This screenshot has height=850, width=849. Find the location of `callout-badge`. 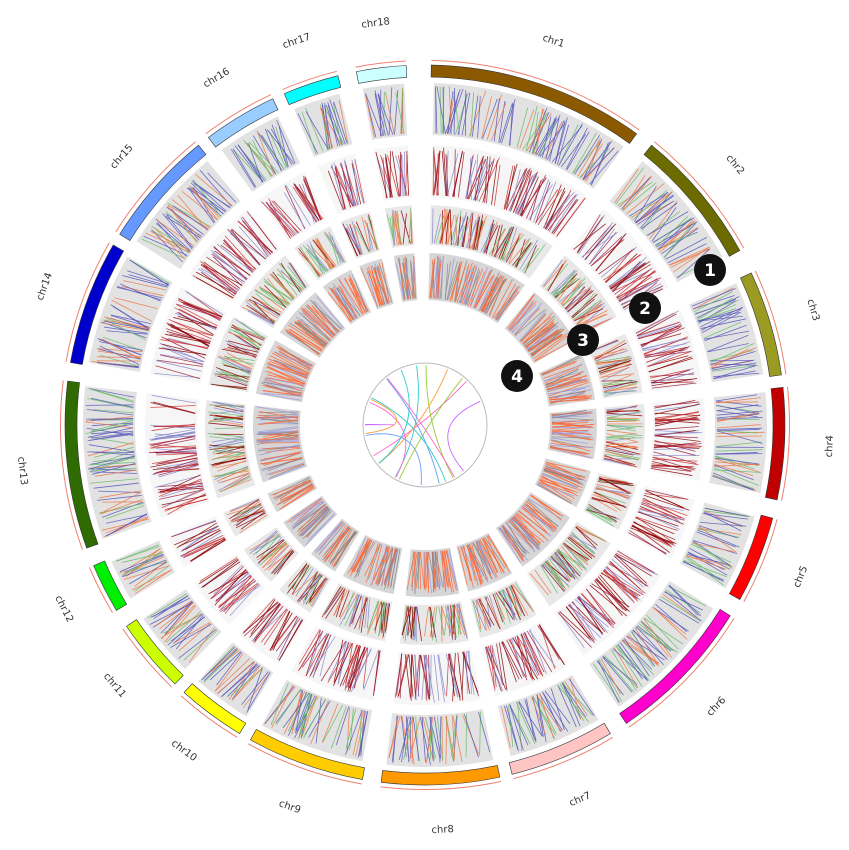

callout-badge is located at coordinates (710, 270).